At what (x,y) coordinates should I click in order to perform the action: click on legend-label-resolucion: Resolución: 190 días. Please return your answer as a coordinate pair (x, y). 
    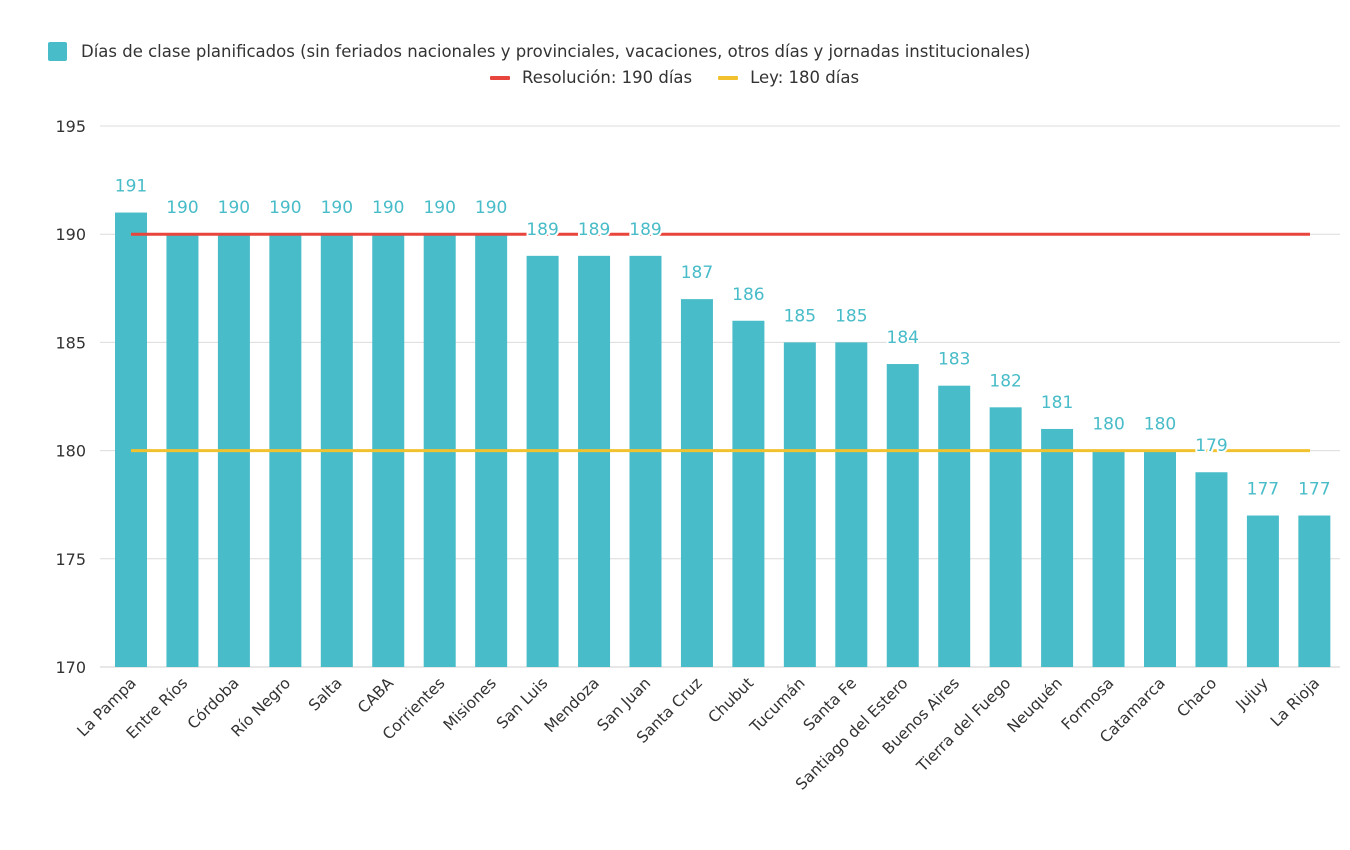
    Looking at the image, I should click on (607, 77).